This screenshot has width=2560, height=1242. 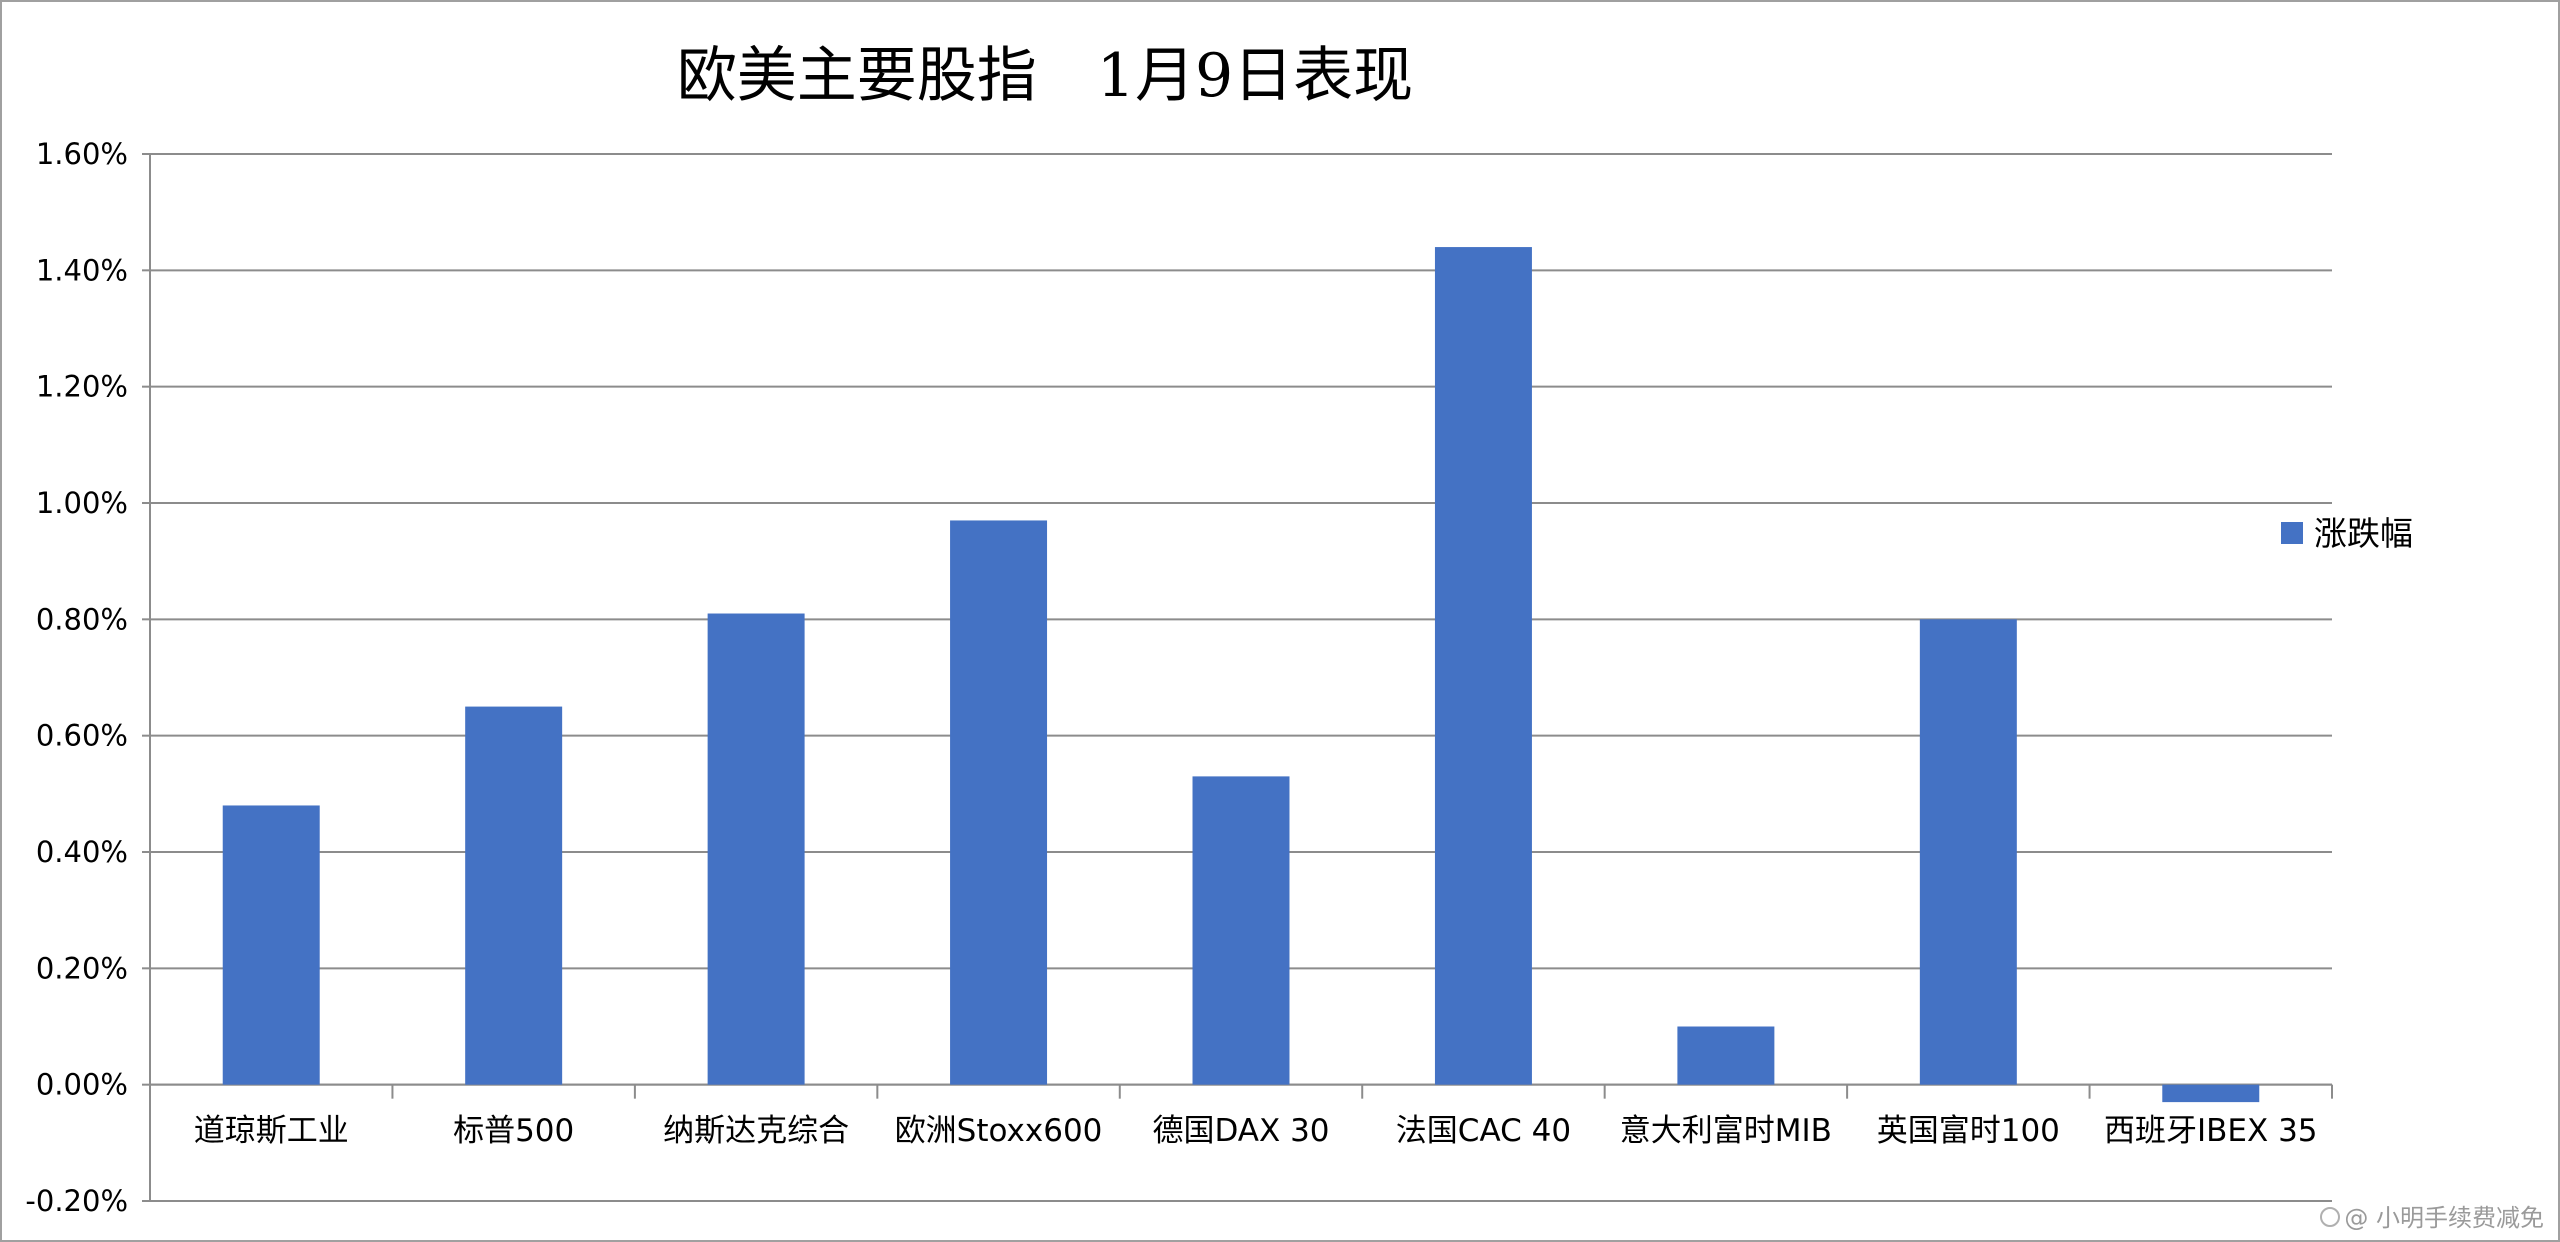 What do you see at coordinates (82, 387) in the screenshot?
I see `y-tick-label: 1.20%` at bounding box center [82, 387].